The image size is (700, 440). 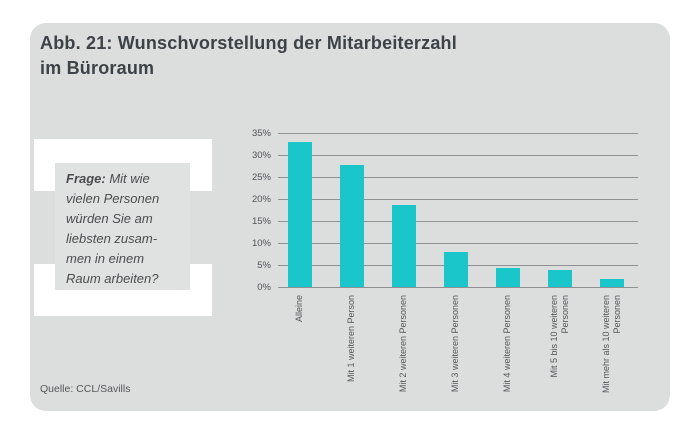 I want to click on x-axis-label: Mit 5 bis 10 weiteren Personen, so click(x=559, y=336).